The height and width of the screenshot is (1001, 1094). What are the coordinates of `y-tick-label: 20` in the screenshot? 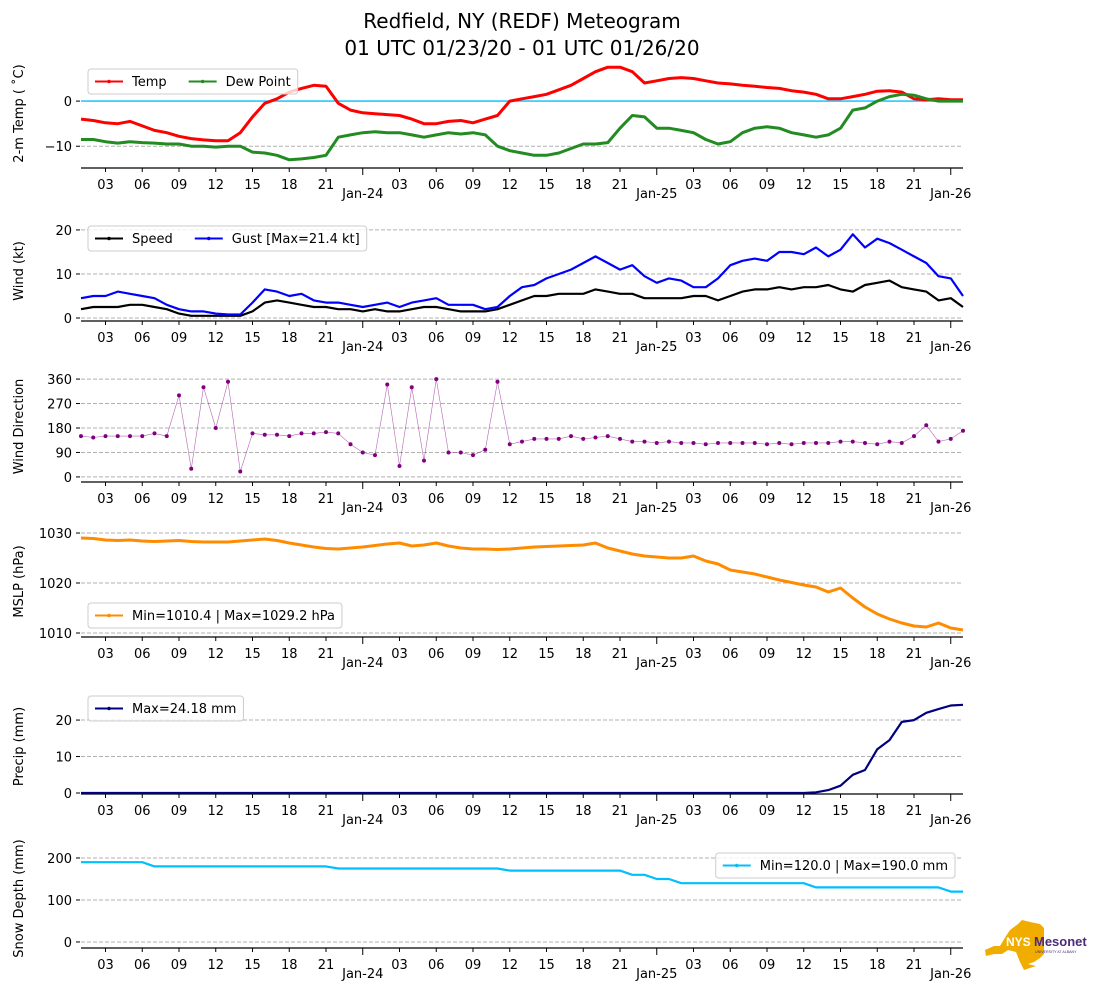 It's located at (63, 721).